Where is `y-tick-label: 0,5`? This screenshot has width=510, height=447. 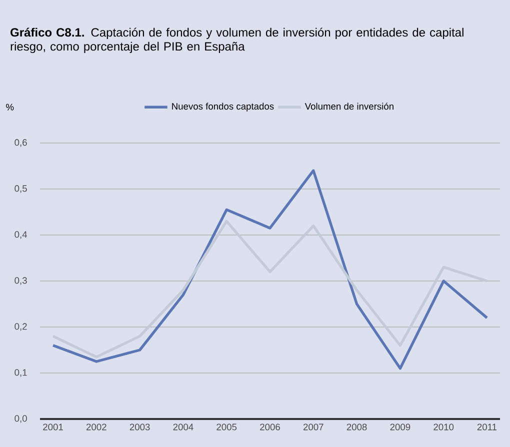
y-tick-label: 0,5 is located at coordinates (20, 189).